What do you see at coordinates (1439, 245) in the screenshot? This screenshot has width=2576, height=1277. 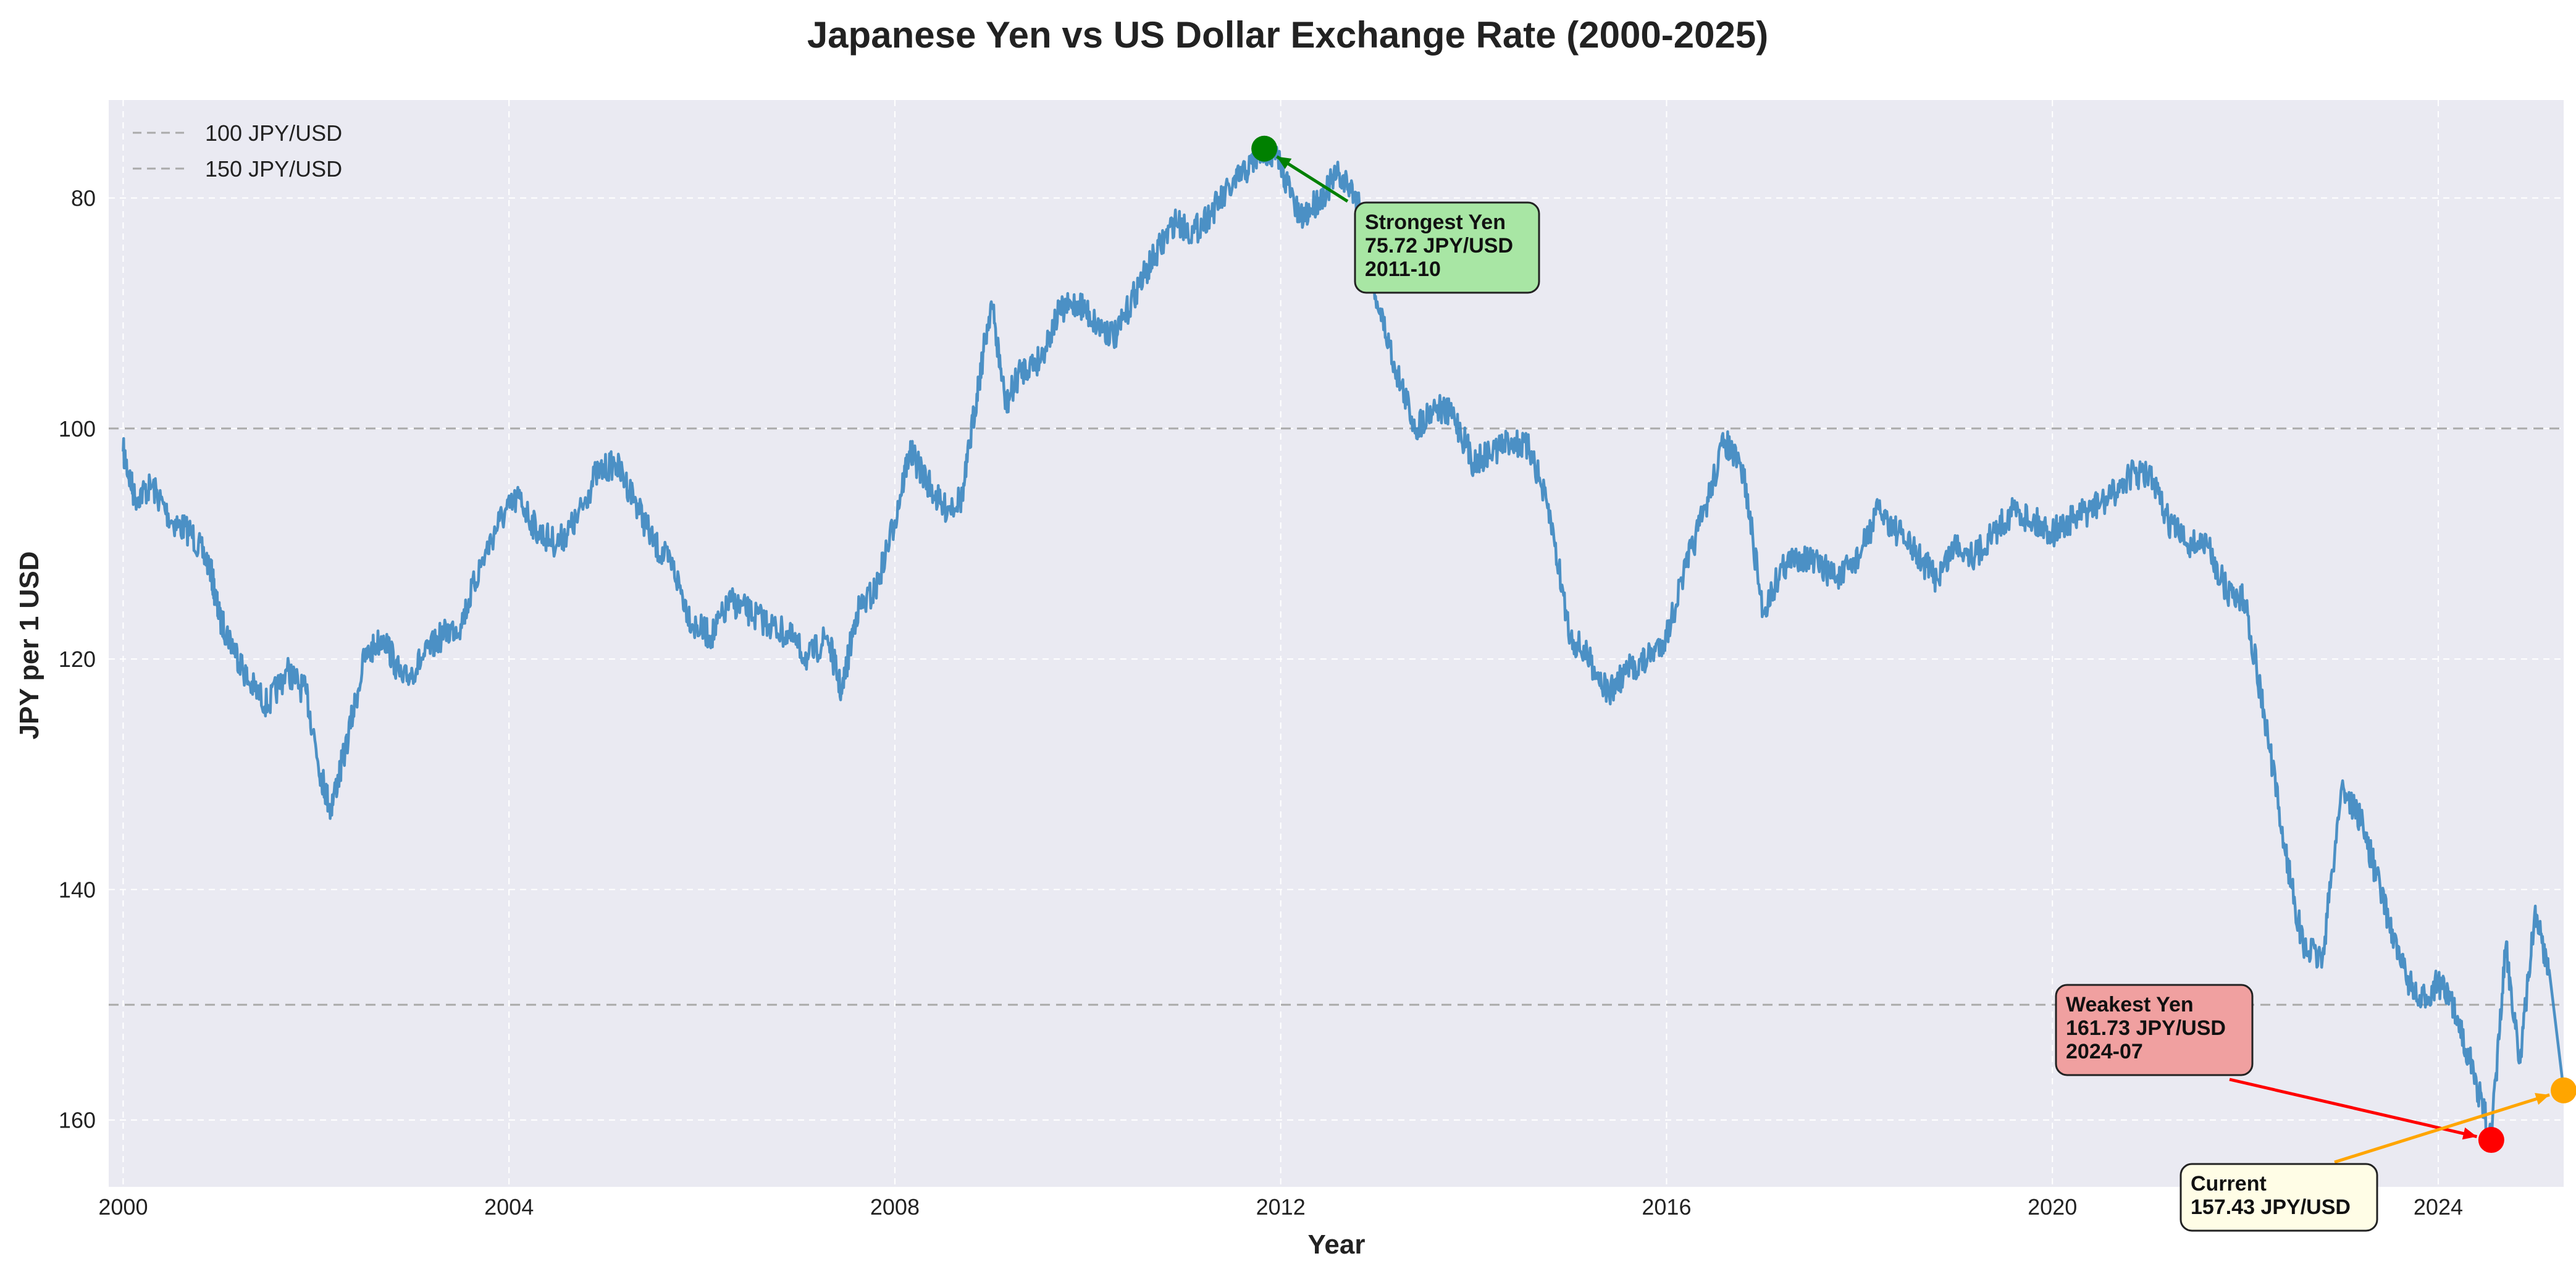 I see `strongest-label: 75.72 JPY/USD` at bounding box center [1439, 245].